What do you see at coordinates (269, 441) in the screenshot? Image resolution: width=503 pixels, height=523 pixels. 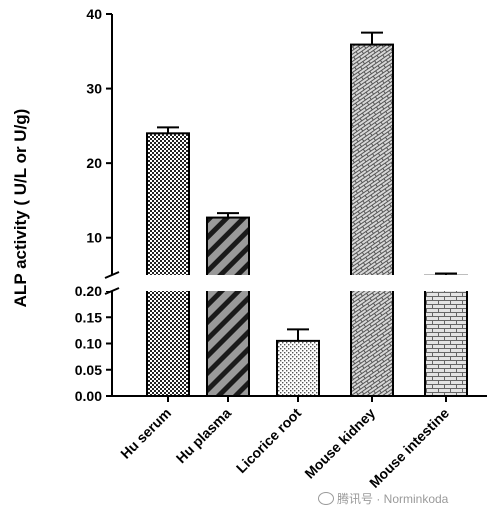 I see `category-label-2: Licorice root` at bounding box center [269, 441].